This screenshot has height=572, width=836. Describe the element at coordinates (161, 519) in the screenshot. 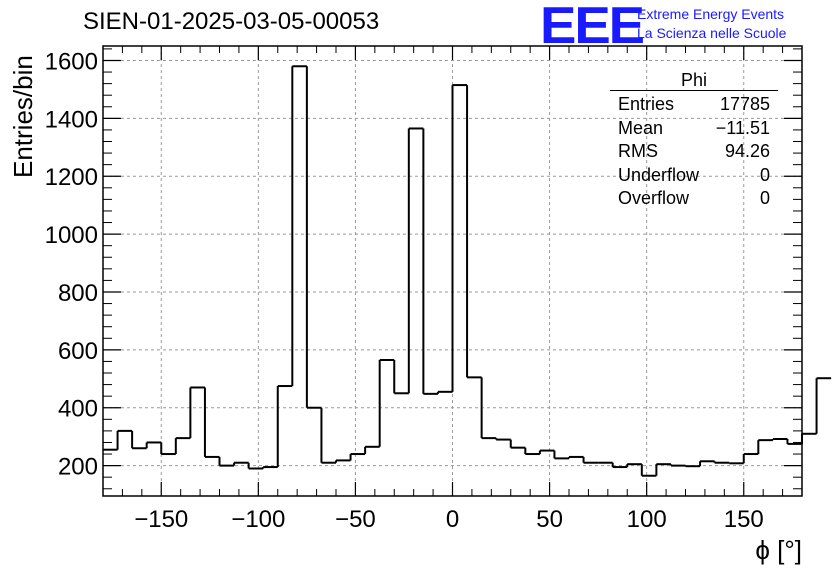

I see `x-tick-label: −150` at that location.